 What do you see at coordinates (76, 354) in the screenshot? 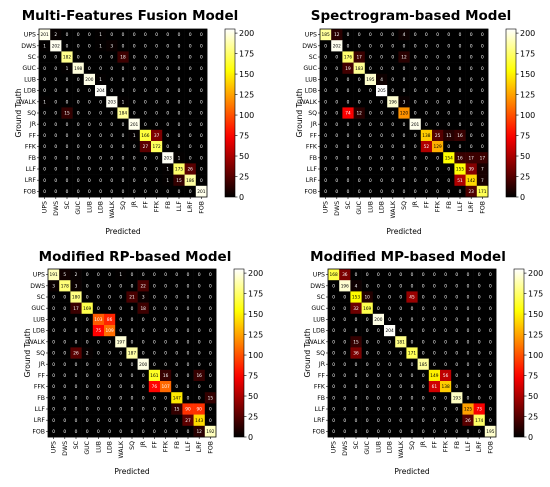
I see `cell-value-label: 26` at bounding box center [76, 354].